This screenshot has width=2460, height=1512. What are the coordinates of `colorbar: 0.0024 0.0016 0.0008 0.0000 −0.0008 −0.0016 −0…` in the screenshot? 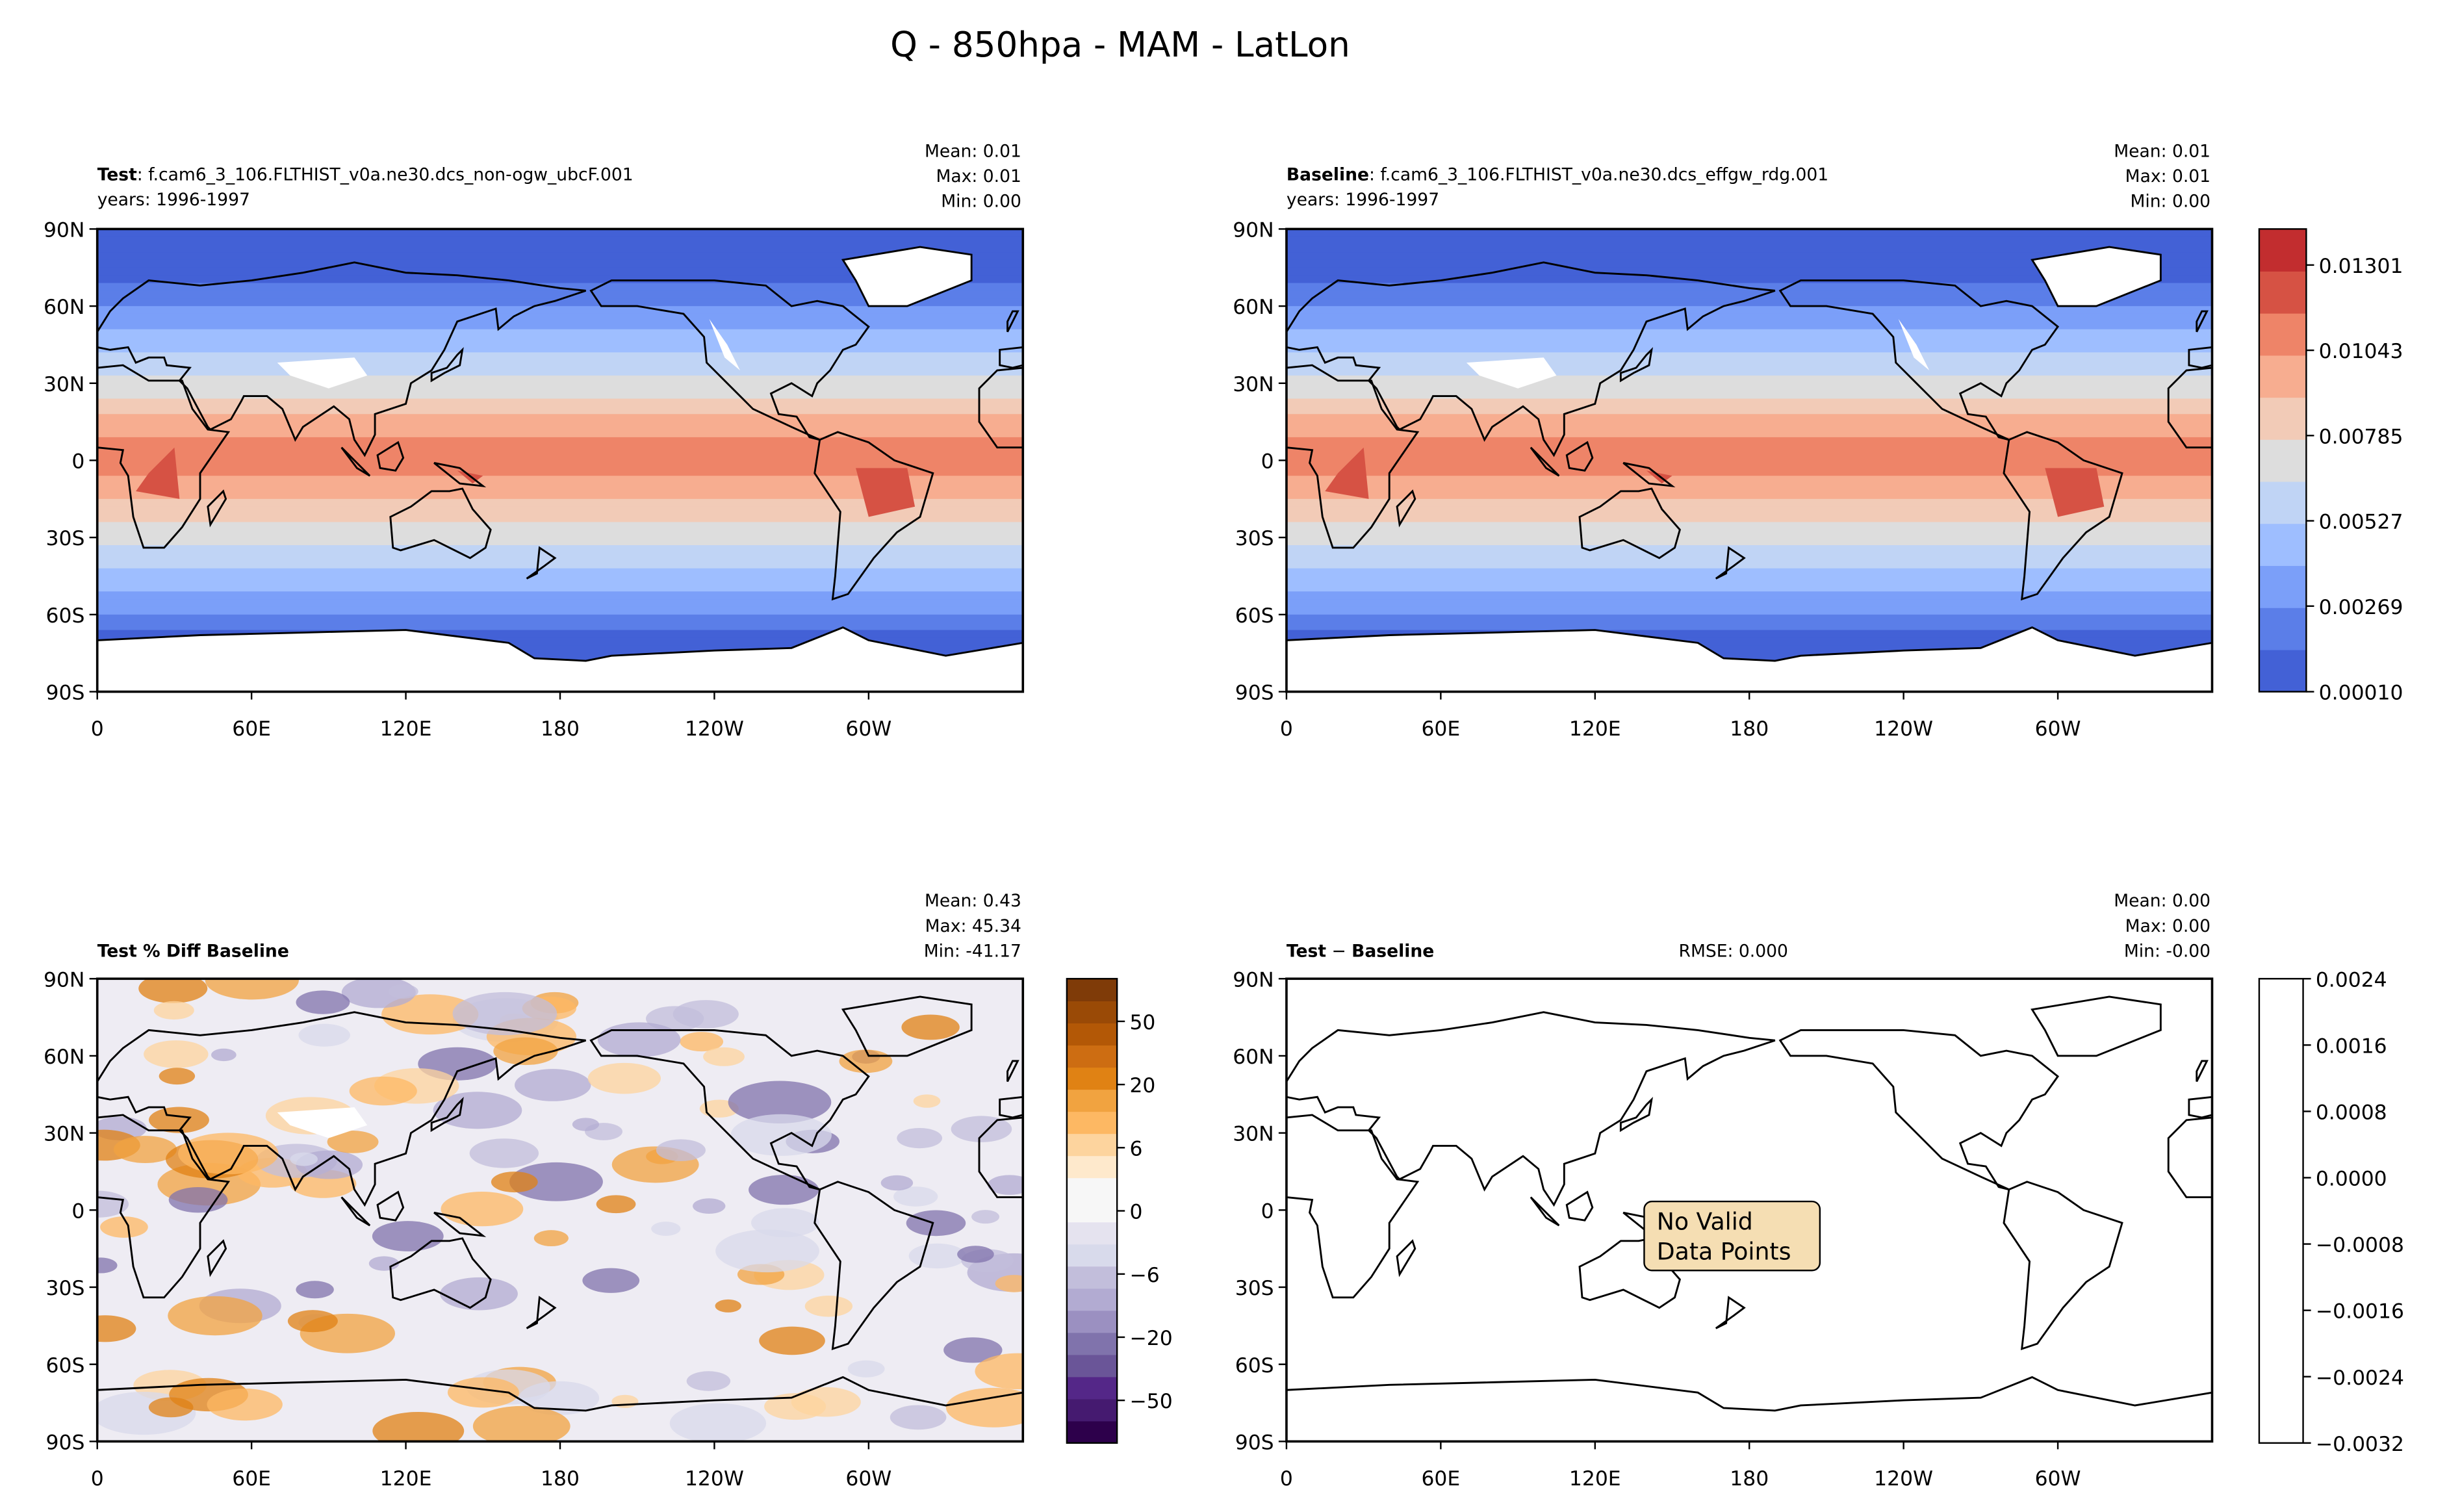 It's located at (2331, 1212).